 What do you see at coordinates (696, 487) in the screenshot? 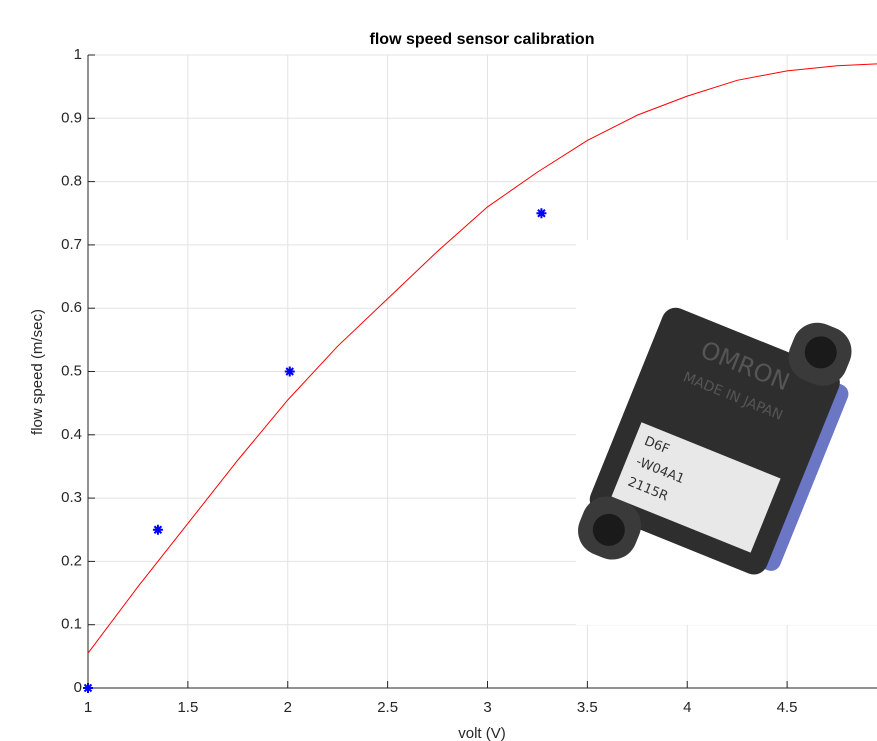
I see `sensor-label` at bounding box center [696, 487].